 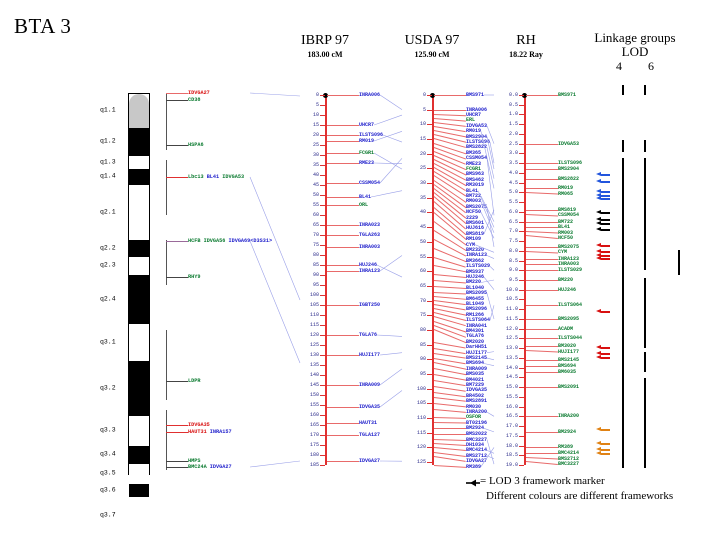 I want to click on map-marker-label: TGLA76, so click(x=475, y=336).